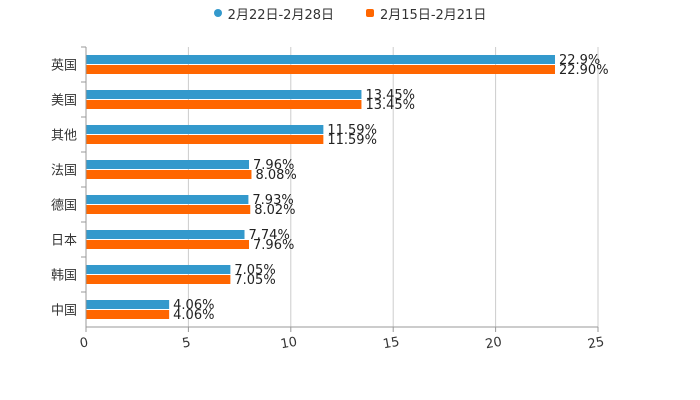 The width and height of the screenshot is (700, 400). What do you see at coordinates (390, 105) in the screenshot?
I see `data-label-series-2-1: 13.45%` at bounding box center [390, 105].